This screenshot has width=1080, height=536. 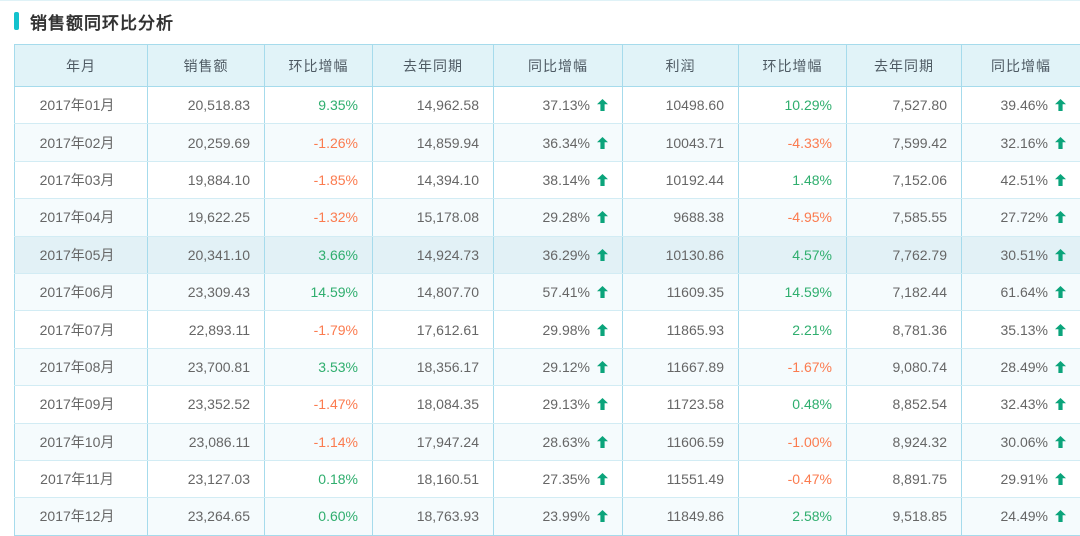 I want to click on yoy-value: 29.98%, so click(x=566, y=330).